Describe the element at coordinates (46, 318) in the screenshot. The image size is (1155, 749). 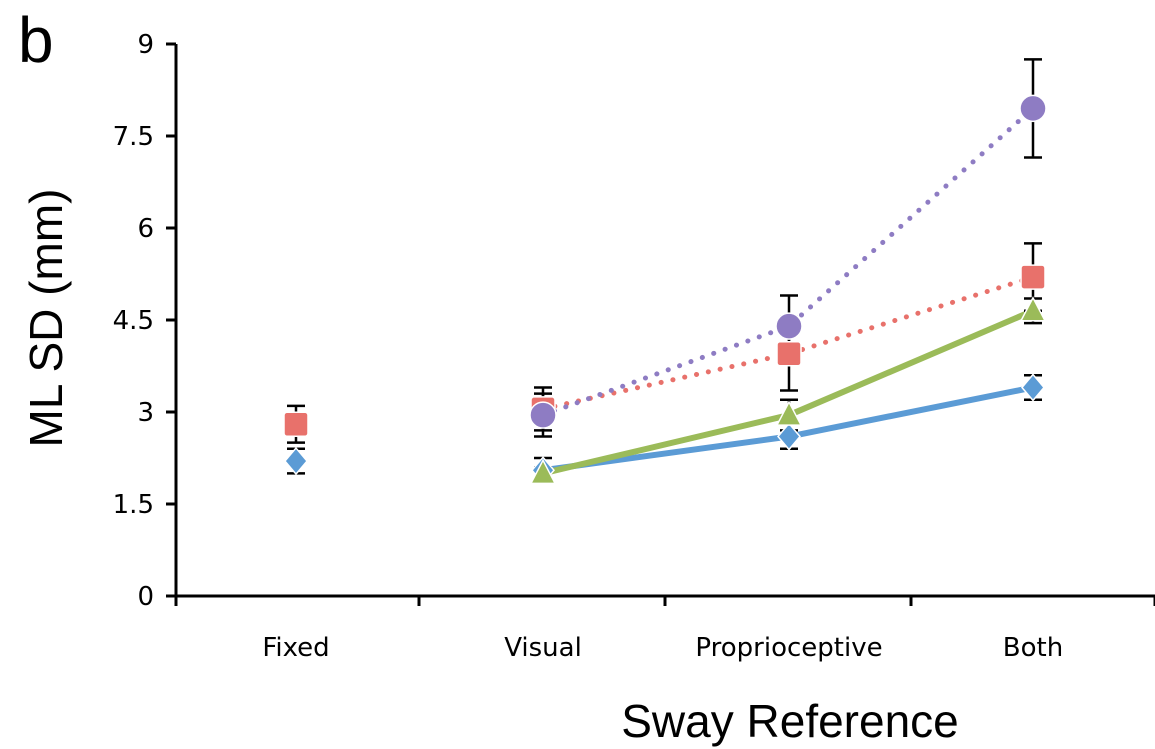
I see `y-axis-title: ML SD (mm)` at that location.